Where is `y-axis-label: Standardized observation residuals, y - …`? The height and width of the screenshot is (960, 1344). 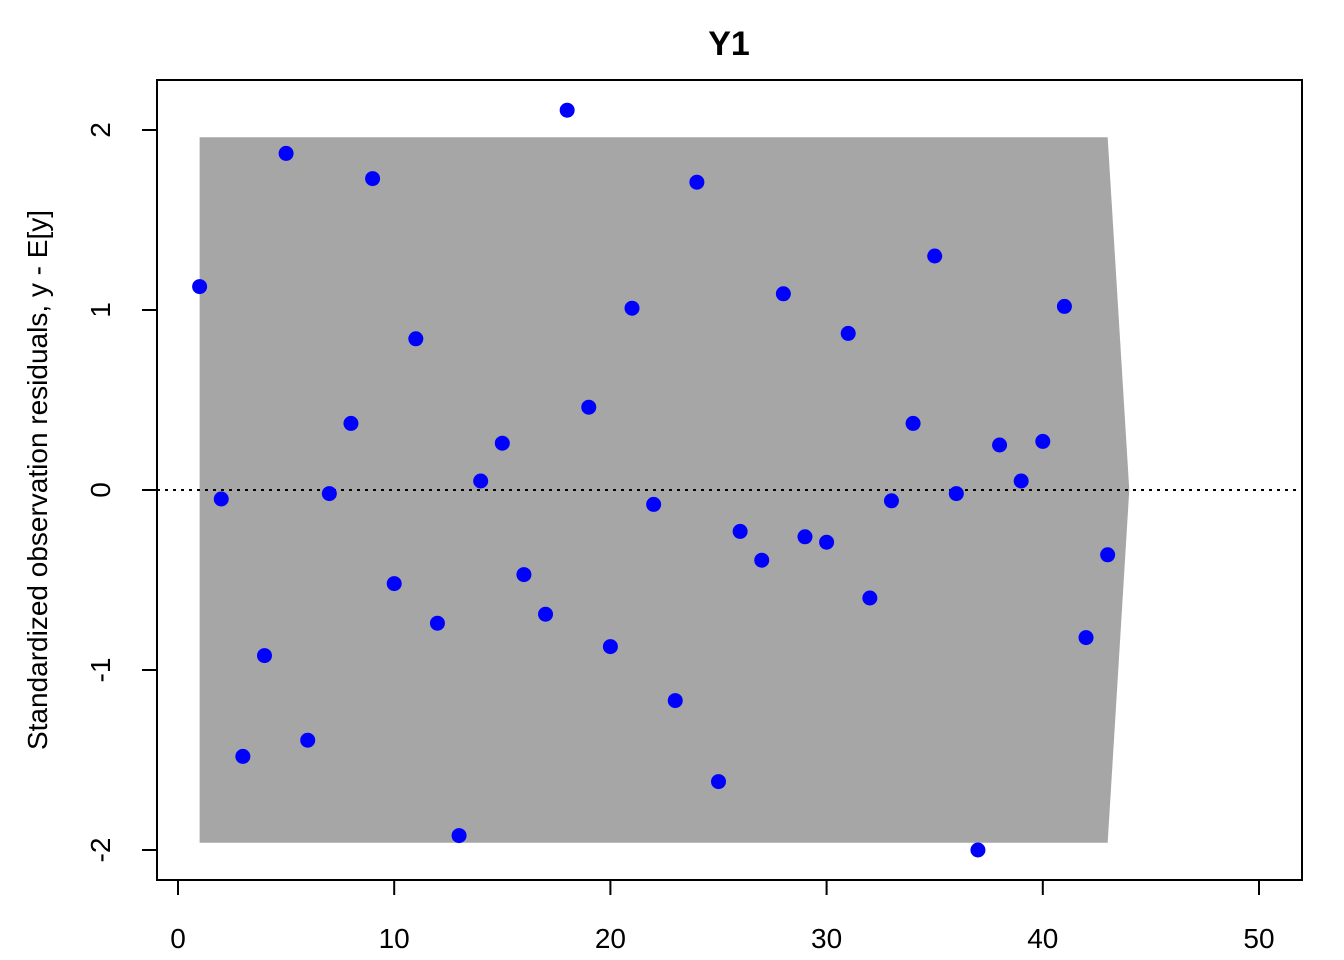
y-axis-label: Standardized observation residuals, y - … is located at coordinates (37, 480).